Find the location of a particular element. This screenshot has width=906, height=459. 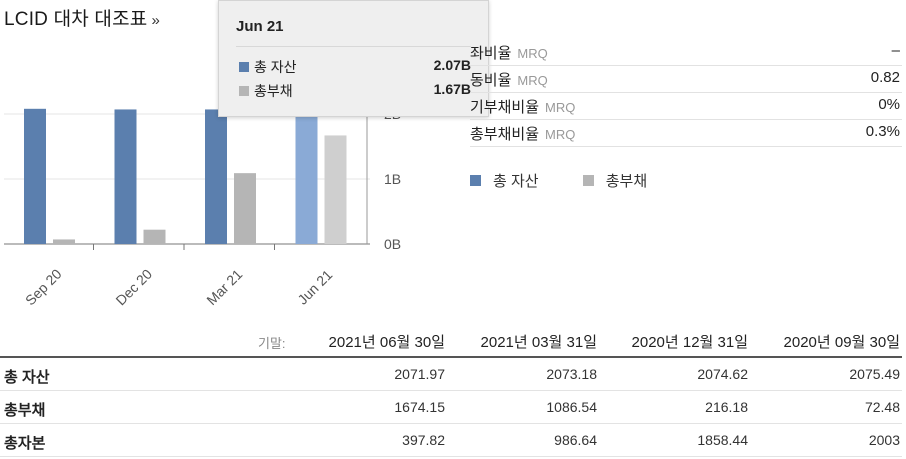

table-cell: 986.64 is located at coordinates (575, 440).